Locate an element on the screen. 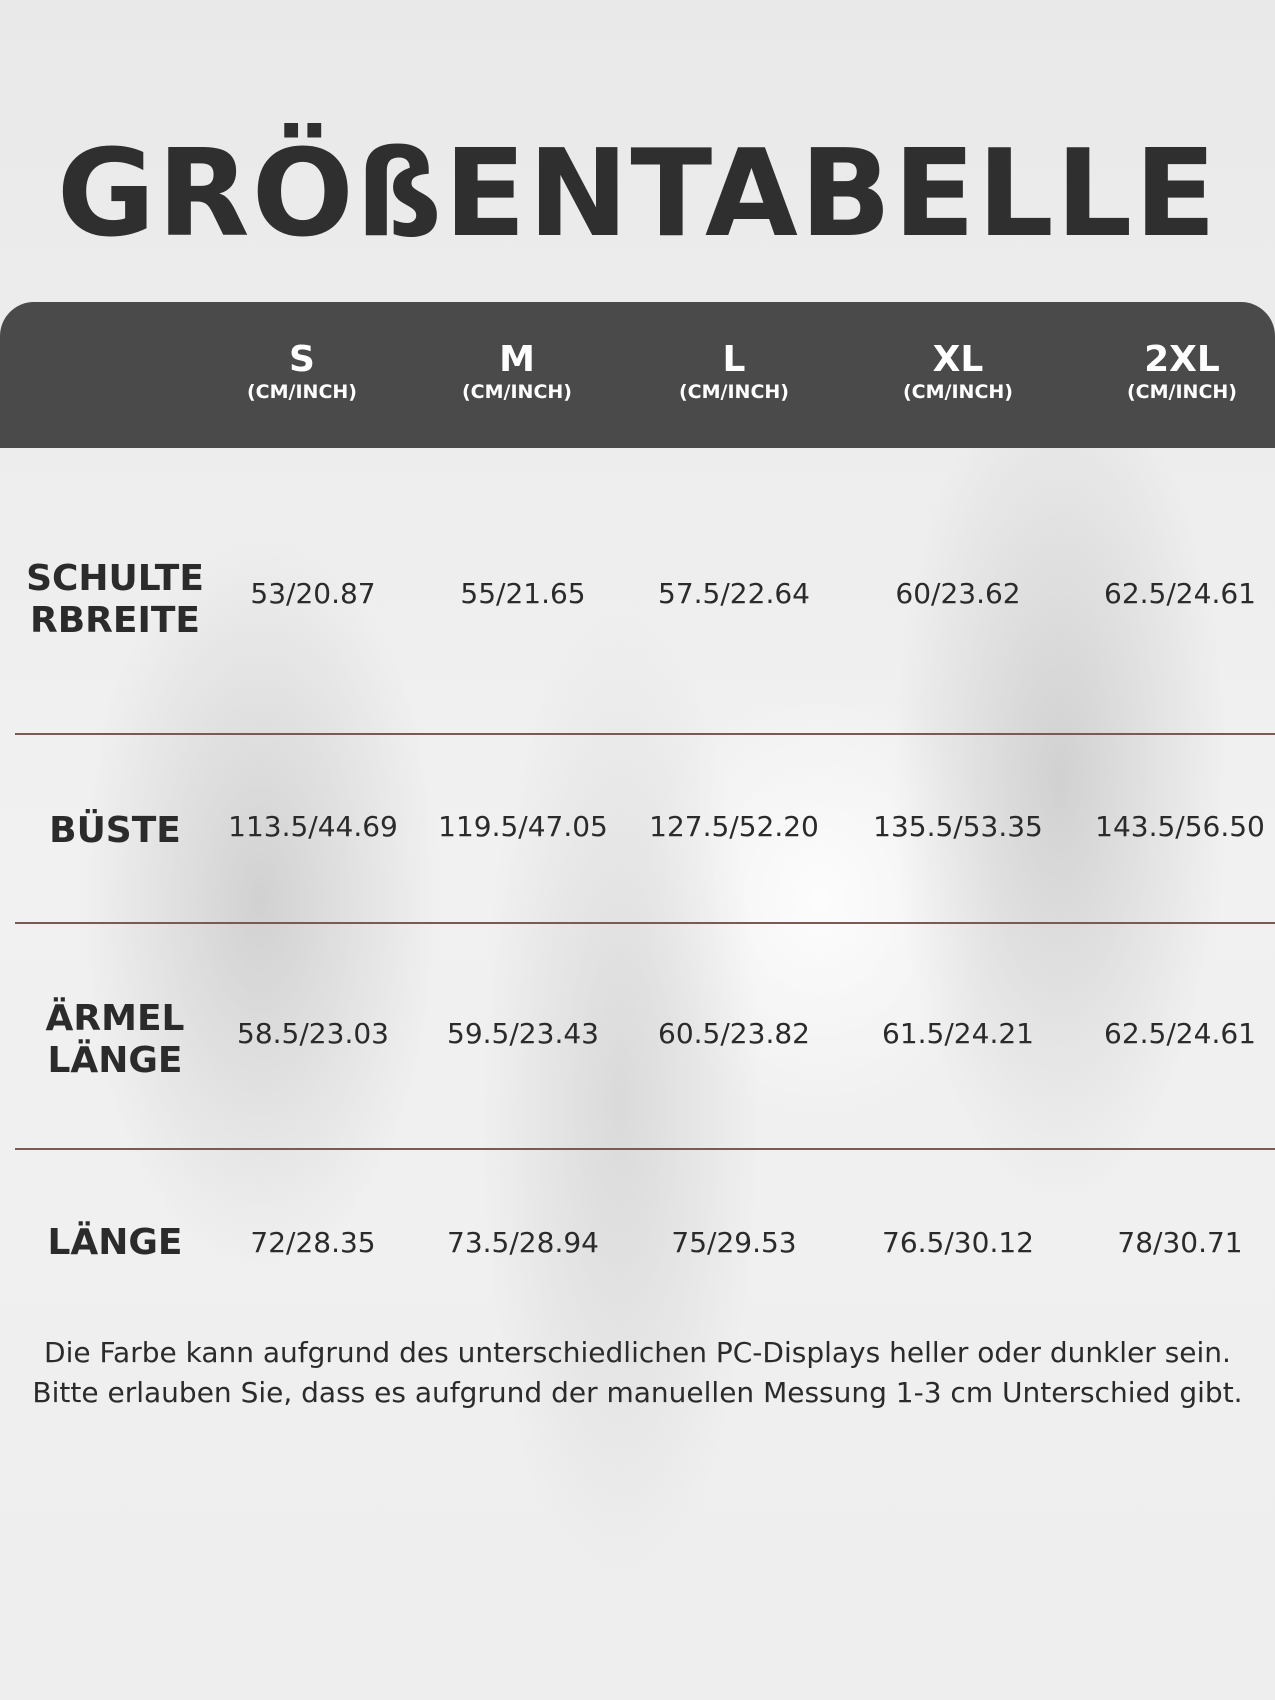 This screenshot has width=1275, height=1700. size-header-s: S (CM/INCH) is located at coordinates (302, 372).